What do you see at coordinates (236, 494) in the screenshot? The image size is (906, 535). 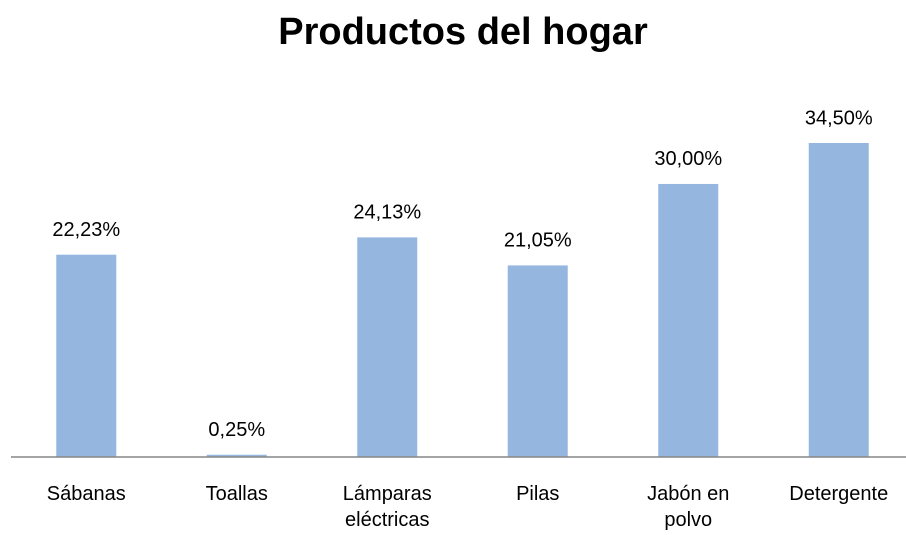 I see `x-tick-label: Toallas` at bounding box center [236, 494].